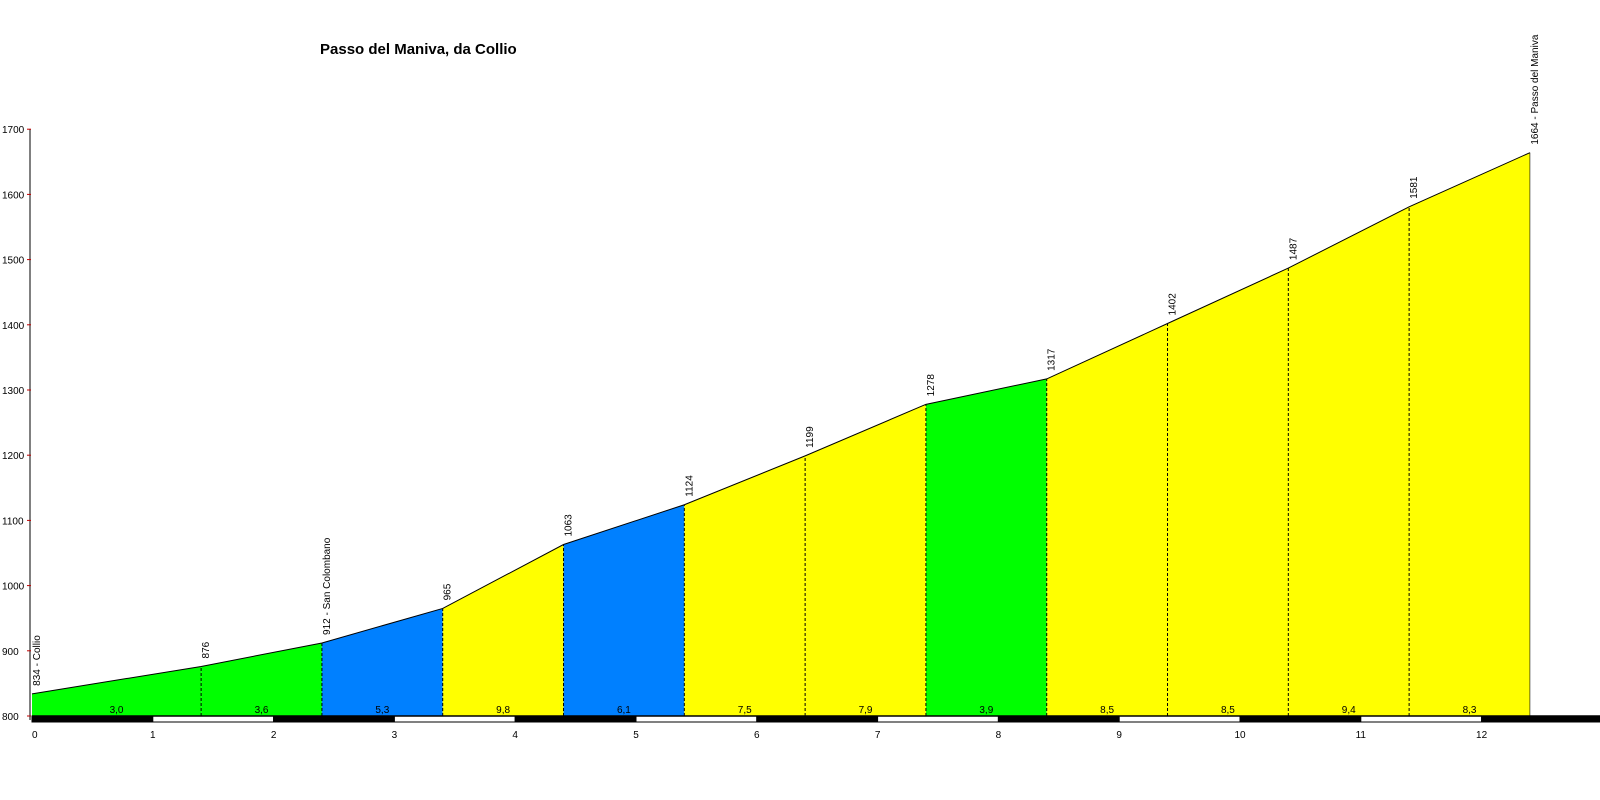 This screenshot has width=1600, height=800. What do you see at coordinates (1535, 89) in the screenshot?
I see `altitude-annotation-1664: 1664 - Passo del Maniva` at bounding box center [1535, 89].